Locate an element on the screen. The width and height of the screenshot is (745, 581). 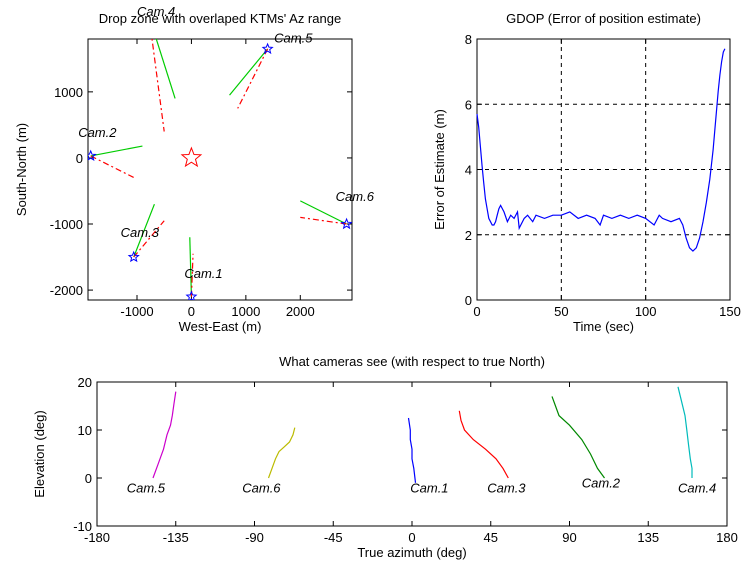
y-tick-label: -2000 is located at coordinates (66, 290).